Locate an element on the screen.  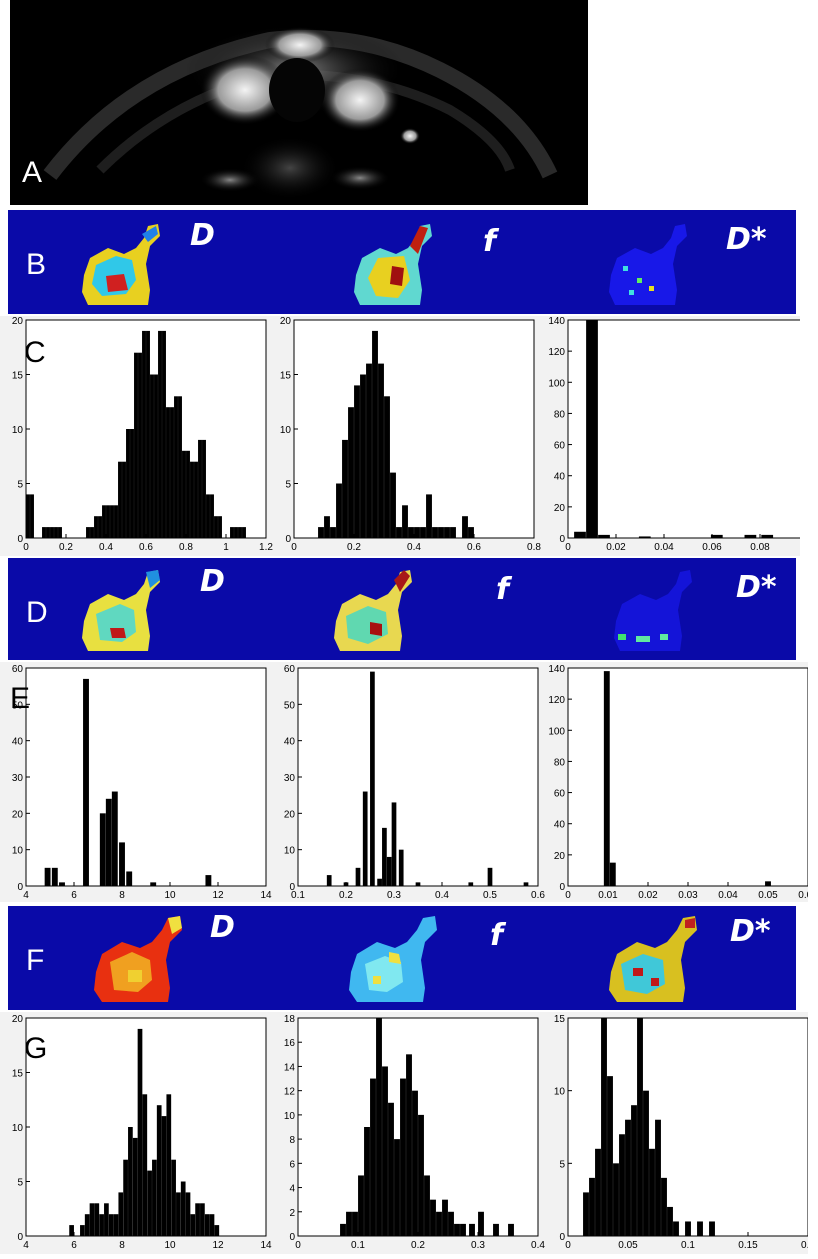
histogram-C-D: 0 0.2 0.4 0.6 0.8 1 1.2 0 5 10 15 20 is located at coordinates (143, 434).